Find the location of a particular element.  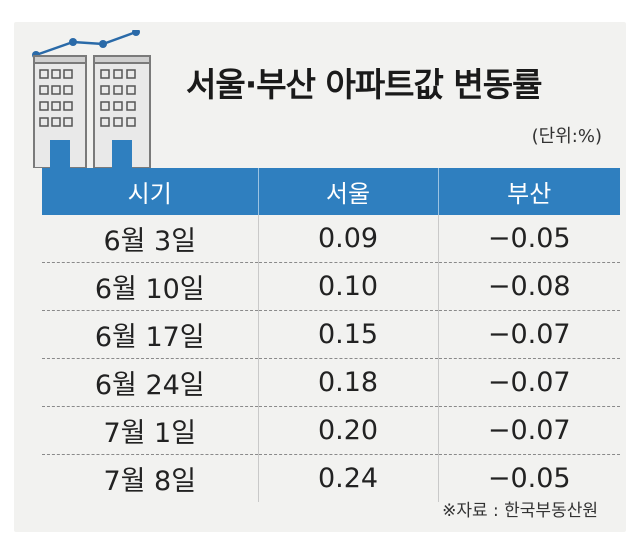

unit-label: (단위:%) is located at coordinates (566, 136).